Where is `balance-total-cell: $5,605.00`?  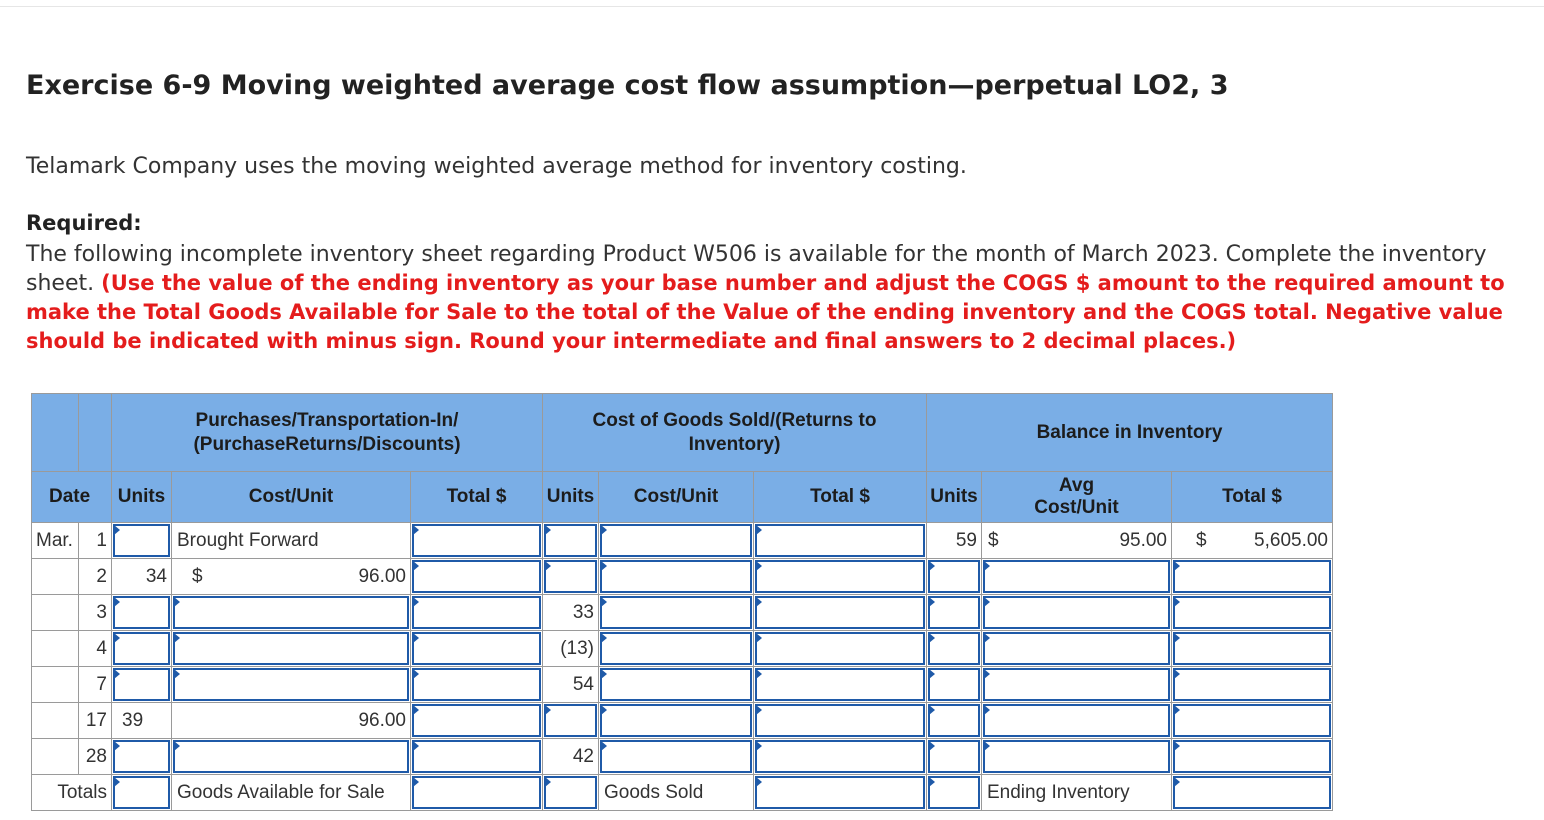 balance-total-cell: $5,605.00 is located at coordinates (1252, 540).